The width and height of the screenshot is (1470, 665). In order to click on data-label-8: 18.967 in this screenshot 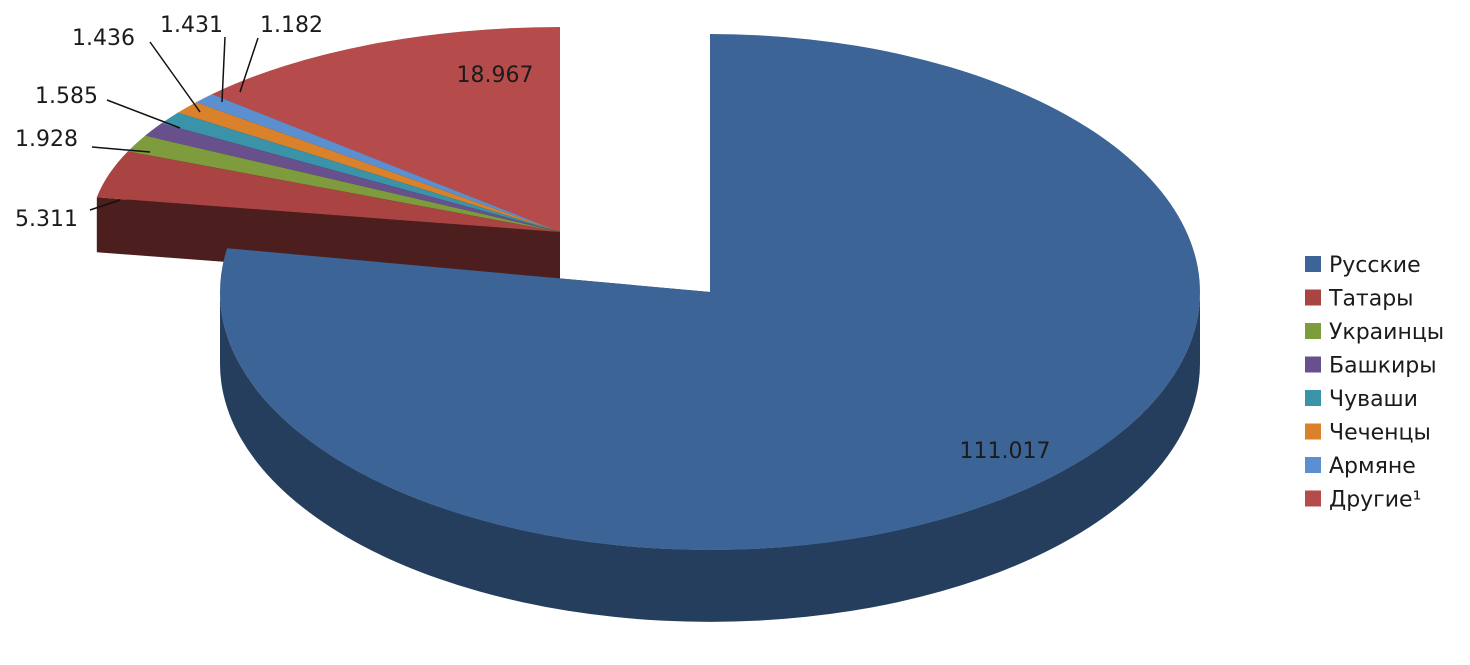, I will do `click(495, 75)`.